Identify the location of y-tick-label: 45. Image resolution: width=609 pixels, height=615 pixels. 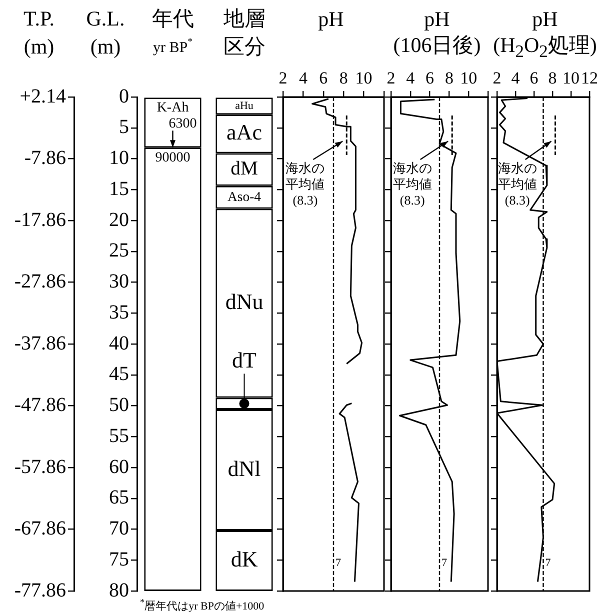
(119, 374).